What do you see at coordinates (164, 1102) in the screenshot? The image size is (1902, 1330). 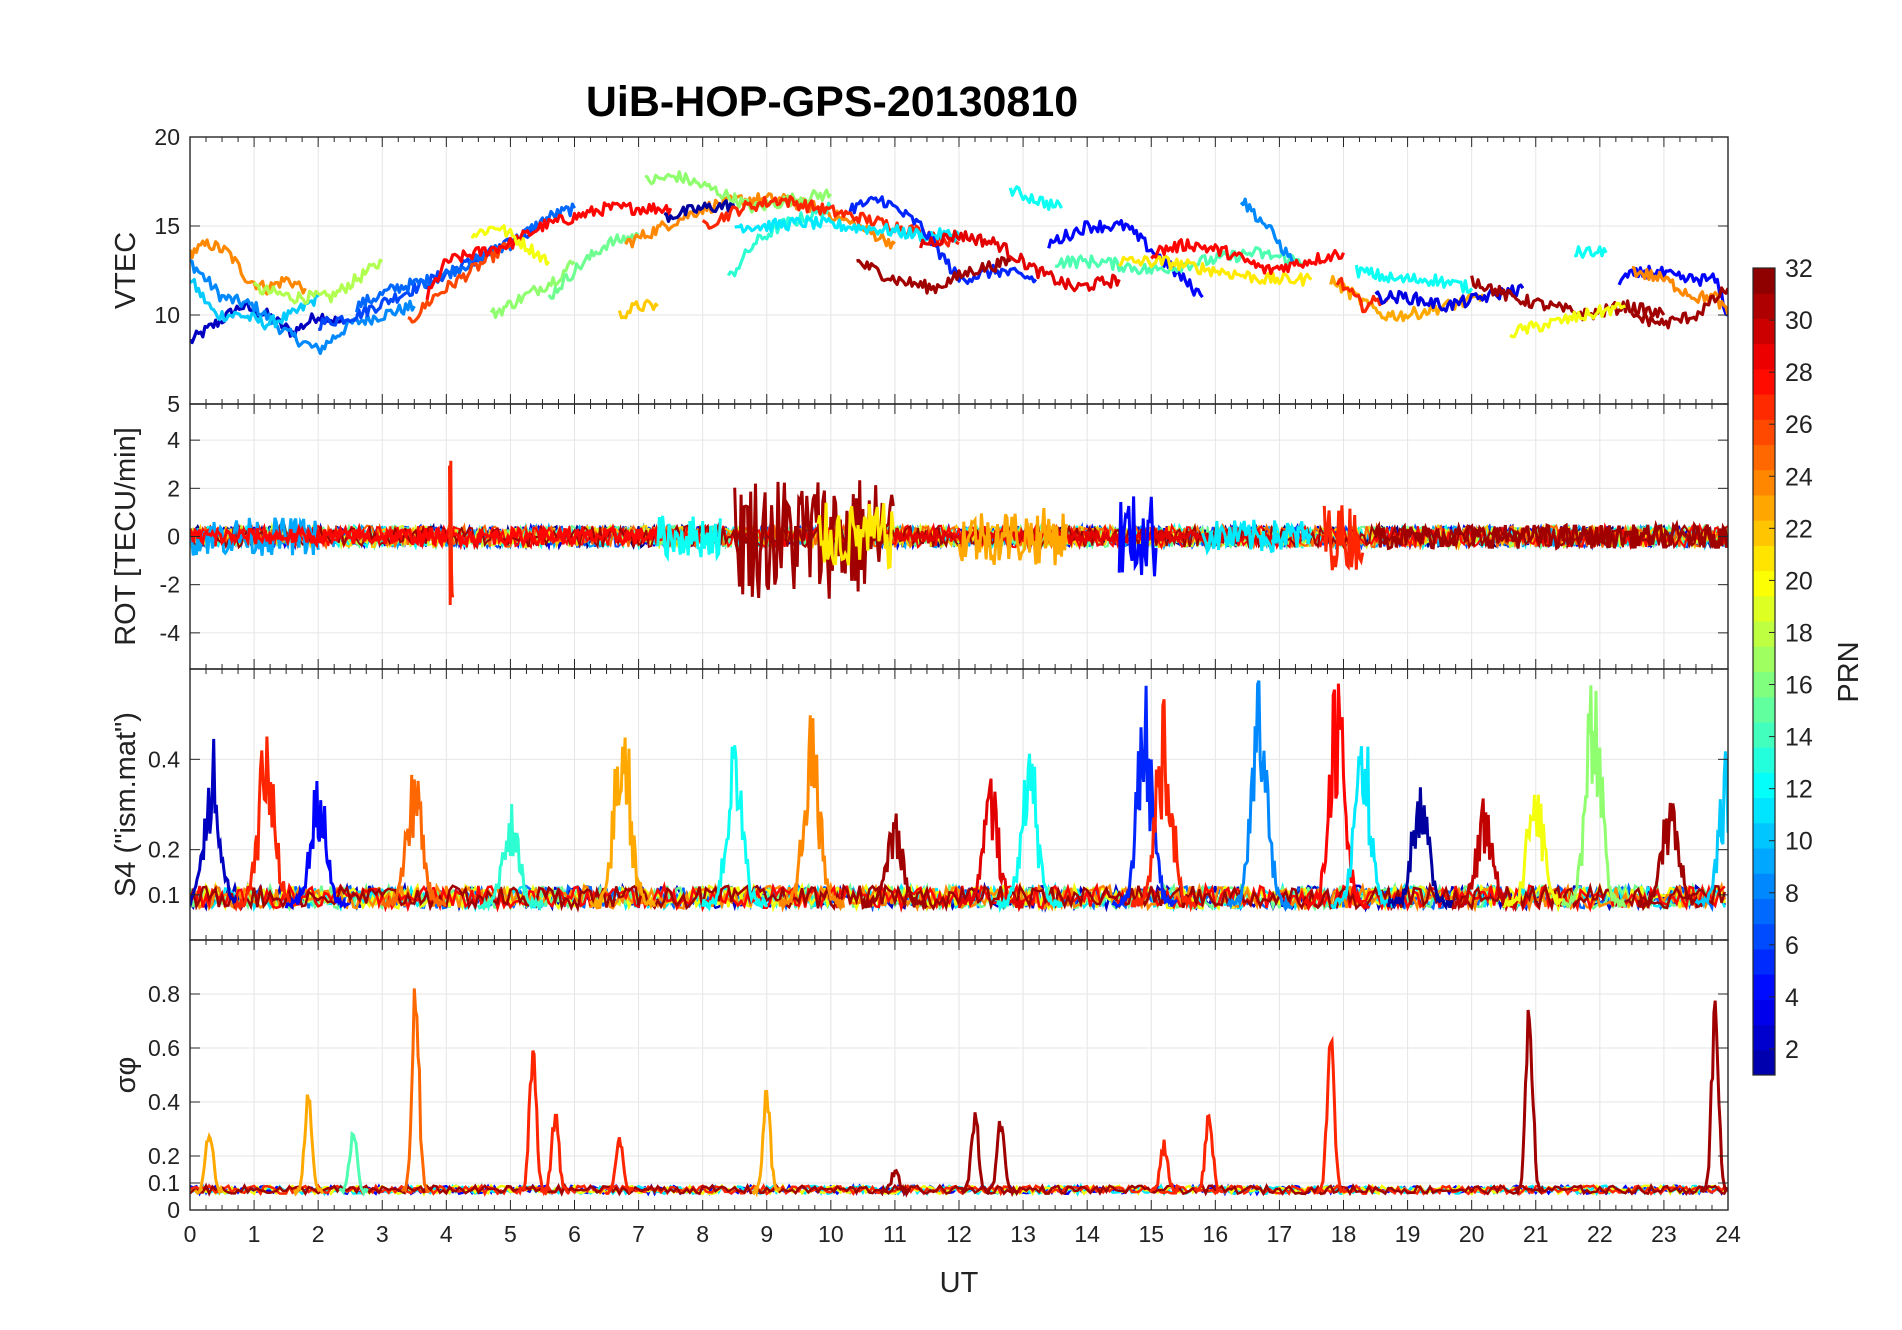 I see `y-tick-label: 0.4` at bounding box center [164, 1102].